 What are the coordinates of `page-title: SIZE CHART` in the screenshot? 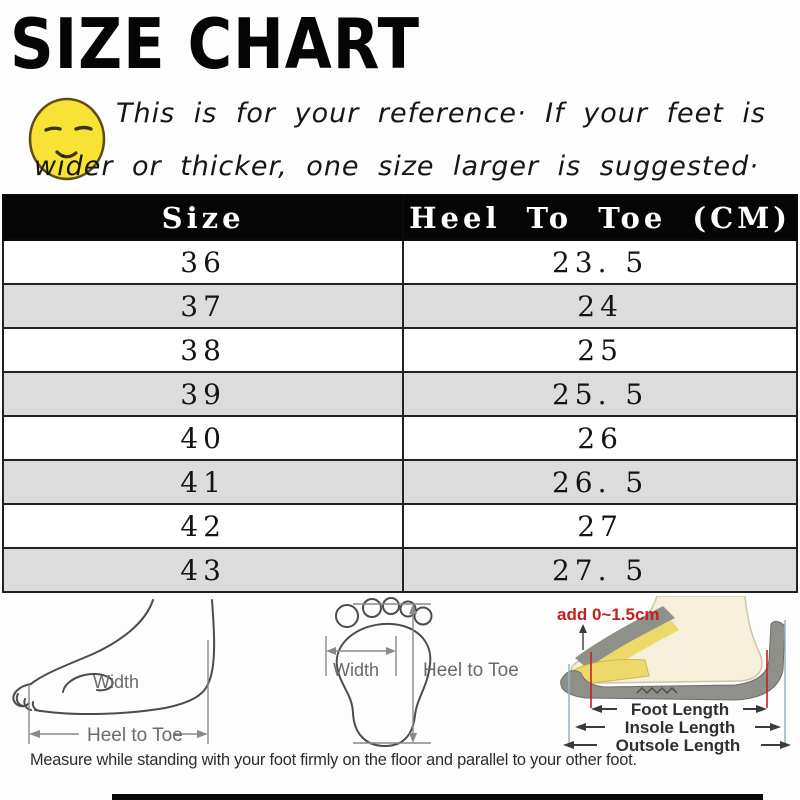 It's located at (215, 44).